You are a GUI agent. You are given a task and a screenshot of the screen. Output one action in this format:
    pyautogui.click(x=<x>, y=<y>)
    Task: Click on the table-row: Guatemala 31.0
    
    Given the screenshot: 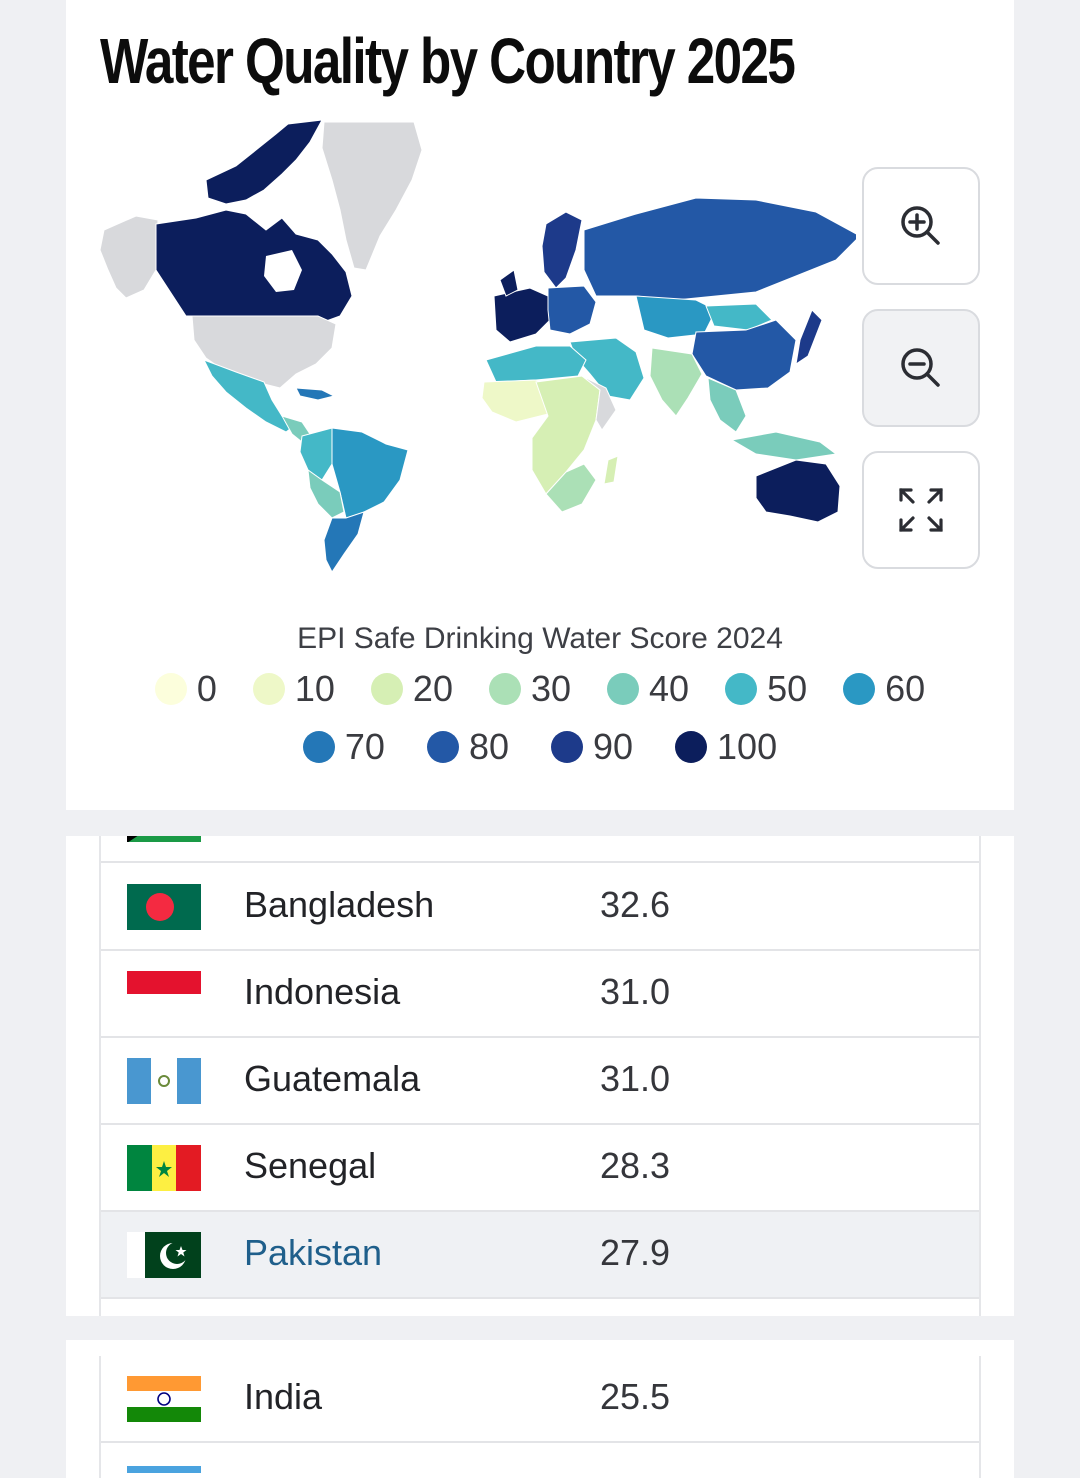 What is the action you would take?
    pyautogui.click(x=540, y=1081)
    